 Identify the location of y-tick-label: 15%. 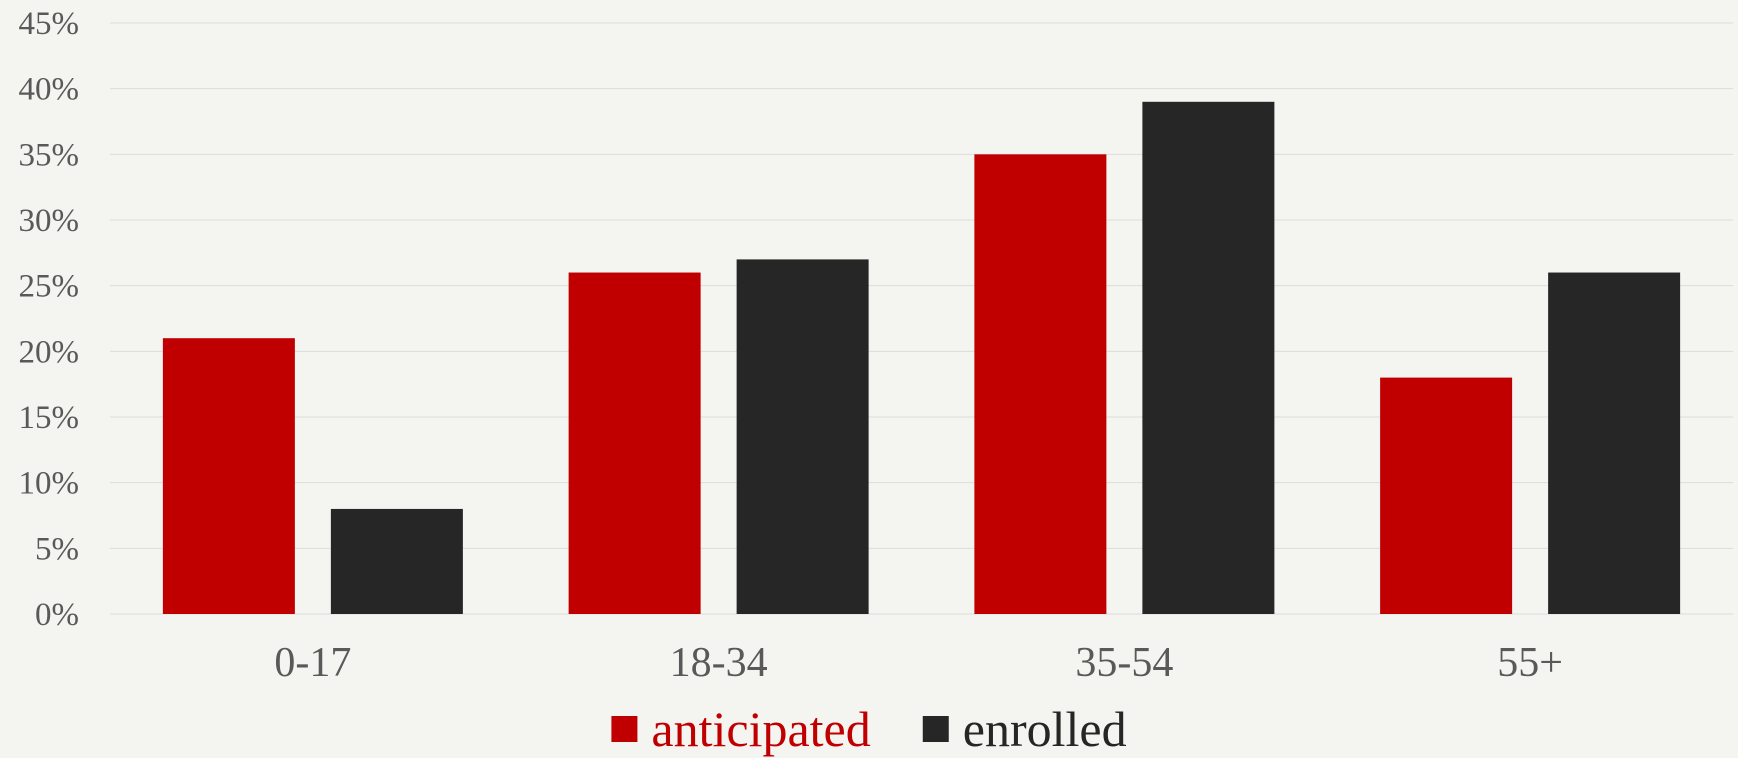
(49, 418).